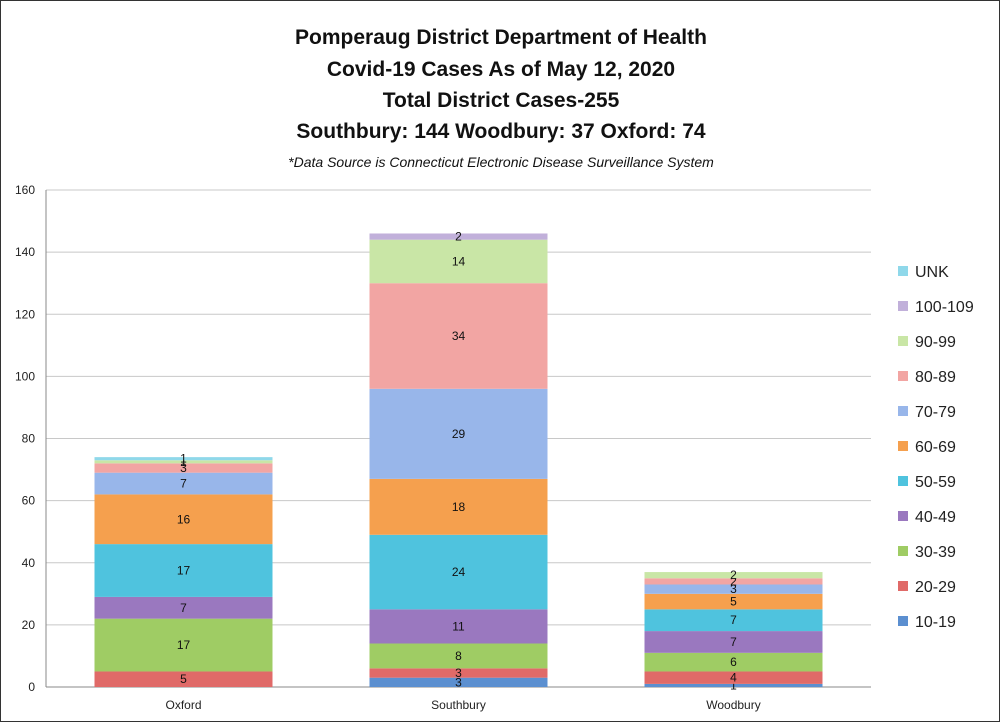  What do you see at coordinates (29, 501) in the screenshot?
I see `y-tick-label: 60` at bounding box center [29, 501].